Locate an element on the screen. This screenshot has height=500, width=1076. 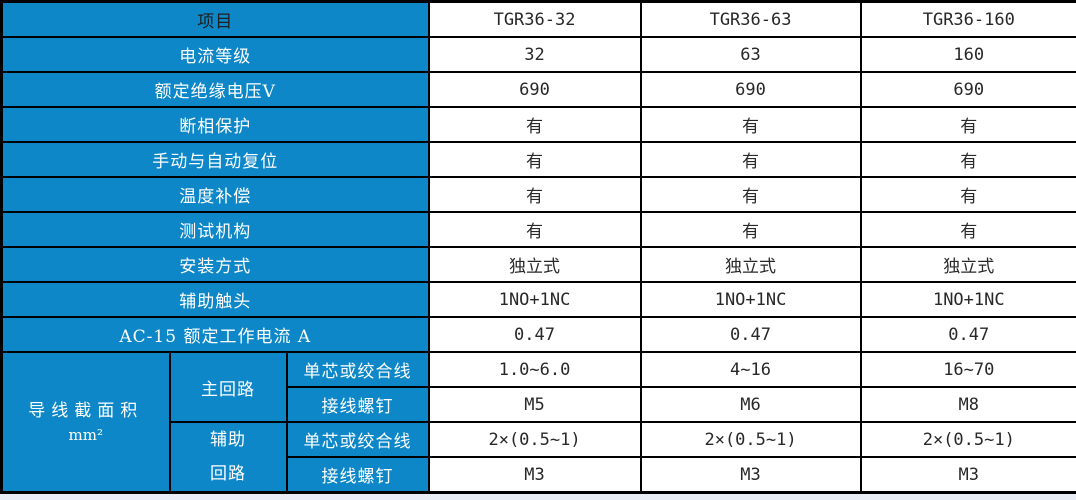
table-row-auxiliary-contacts: 辅助触头 1NO+1NC 1NO+1NC 1NO+1NC is located at coordinates (539, 299).